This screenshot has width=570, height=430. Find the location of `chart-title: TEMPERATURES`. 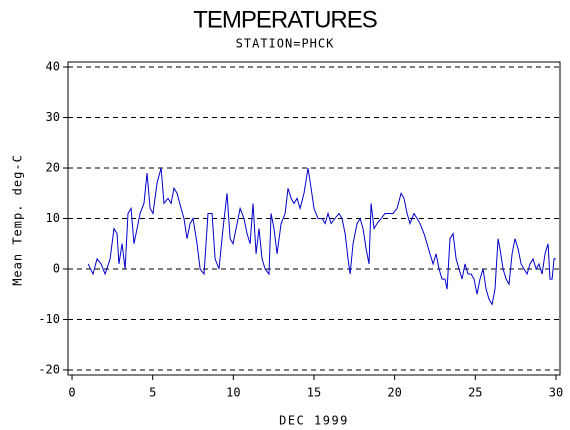

chart-title: TEMPERATURES is located at coordinates (285, 19).